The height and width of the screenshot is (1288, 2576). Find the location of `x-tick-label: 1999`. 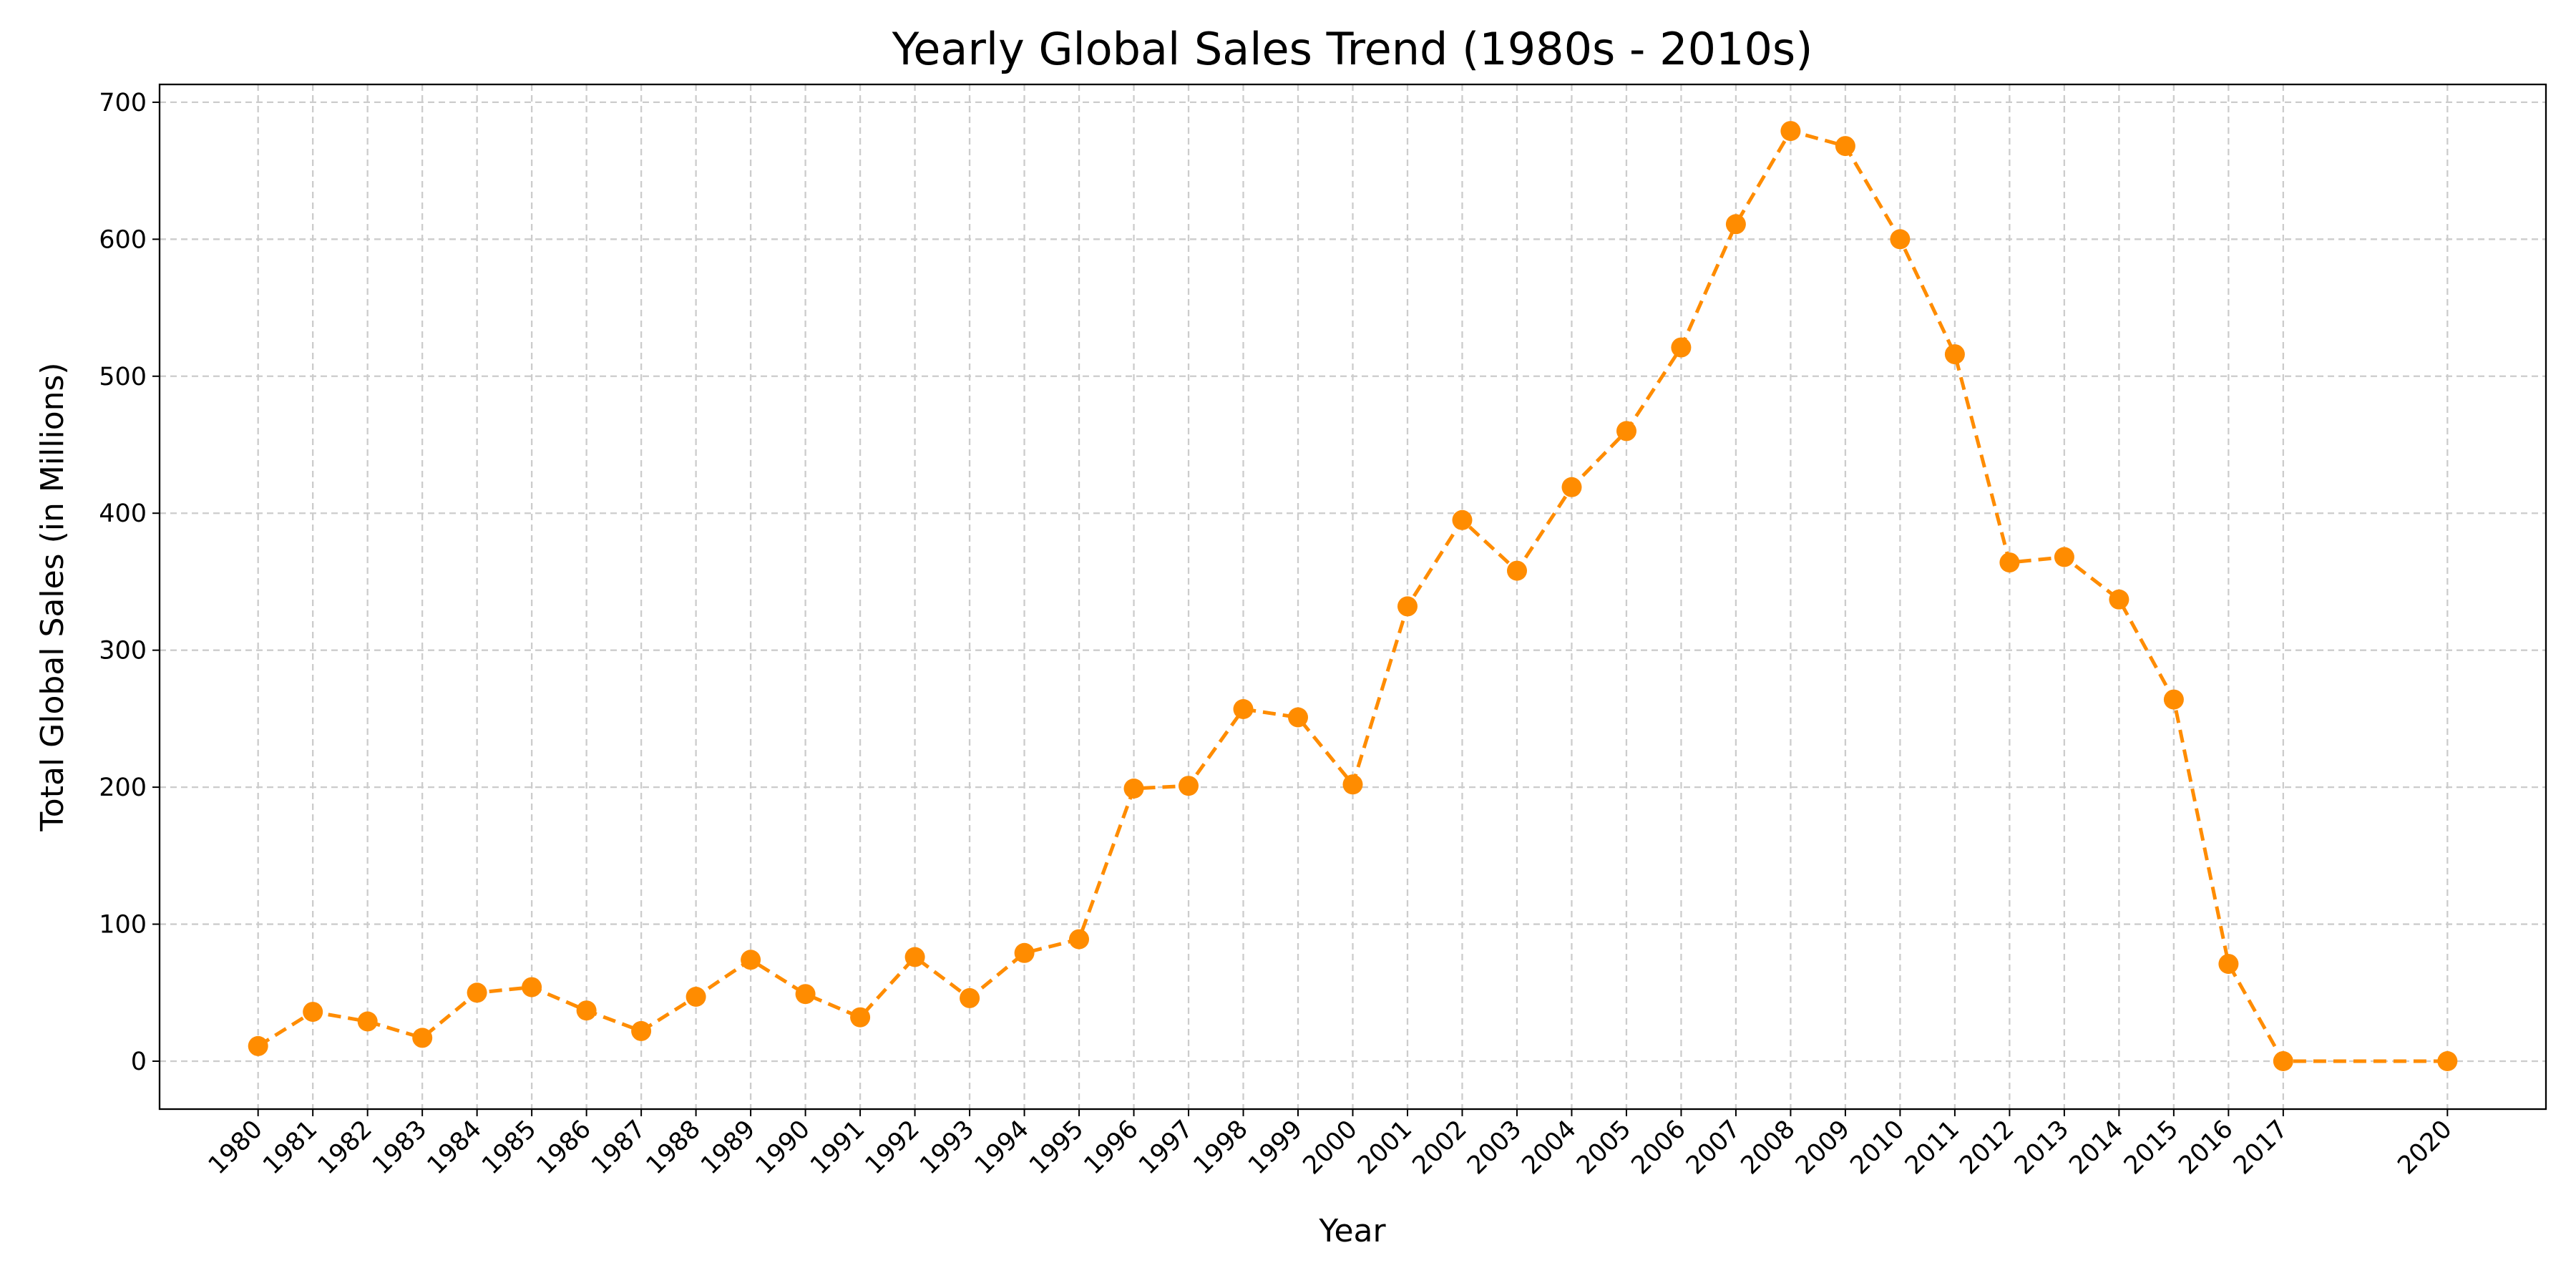

x-tick-label: 1999 is located at coordinates (1275, 1147).